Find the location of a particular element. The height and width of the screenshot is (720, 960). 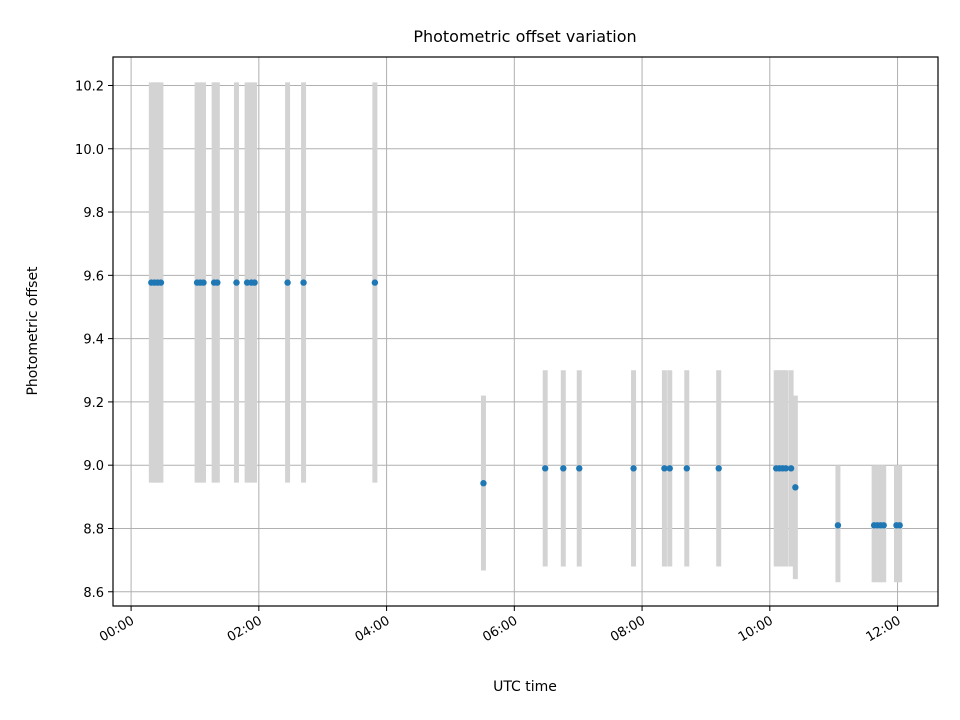

y-axis-label: Photometric offset is located at coordinates (33, 331).